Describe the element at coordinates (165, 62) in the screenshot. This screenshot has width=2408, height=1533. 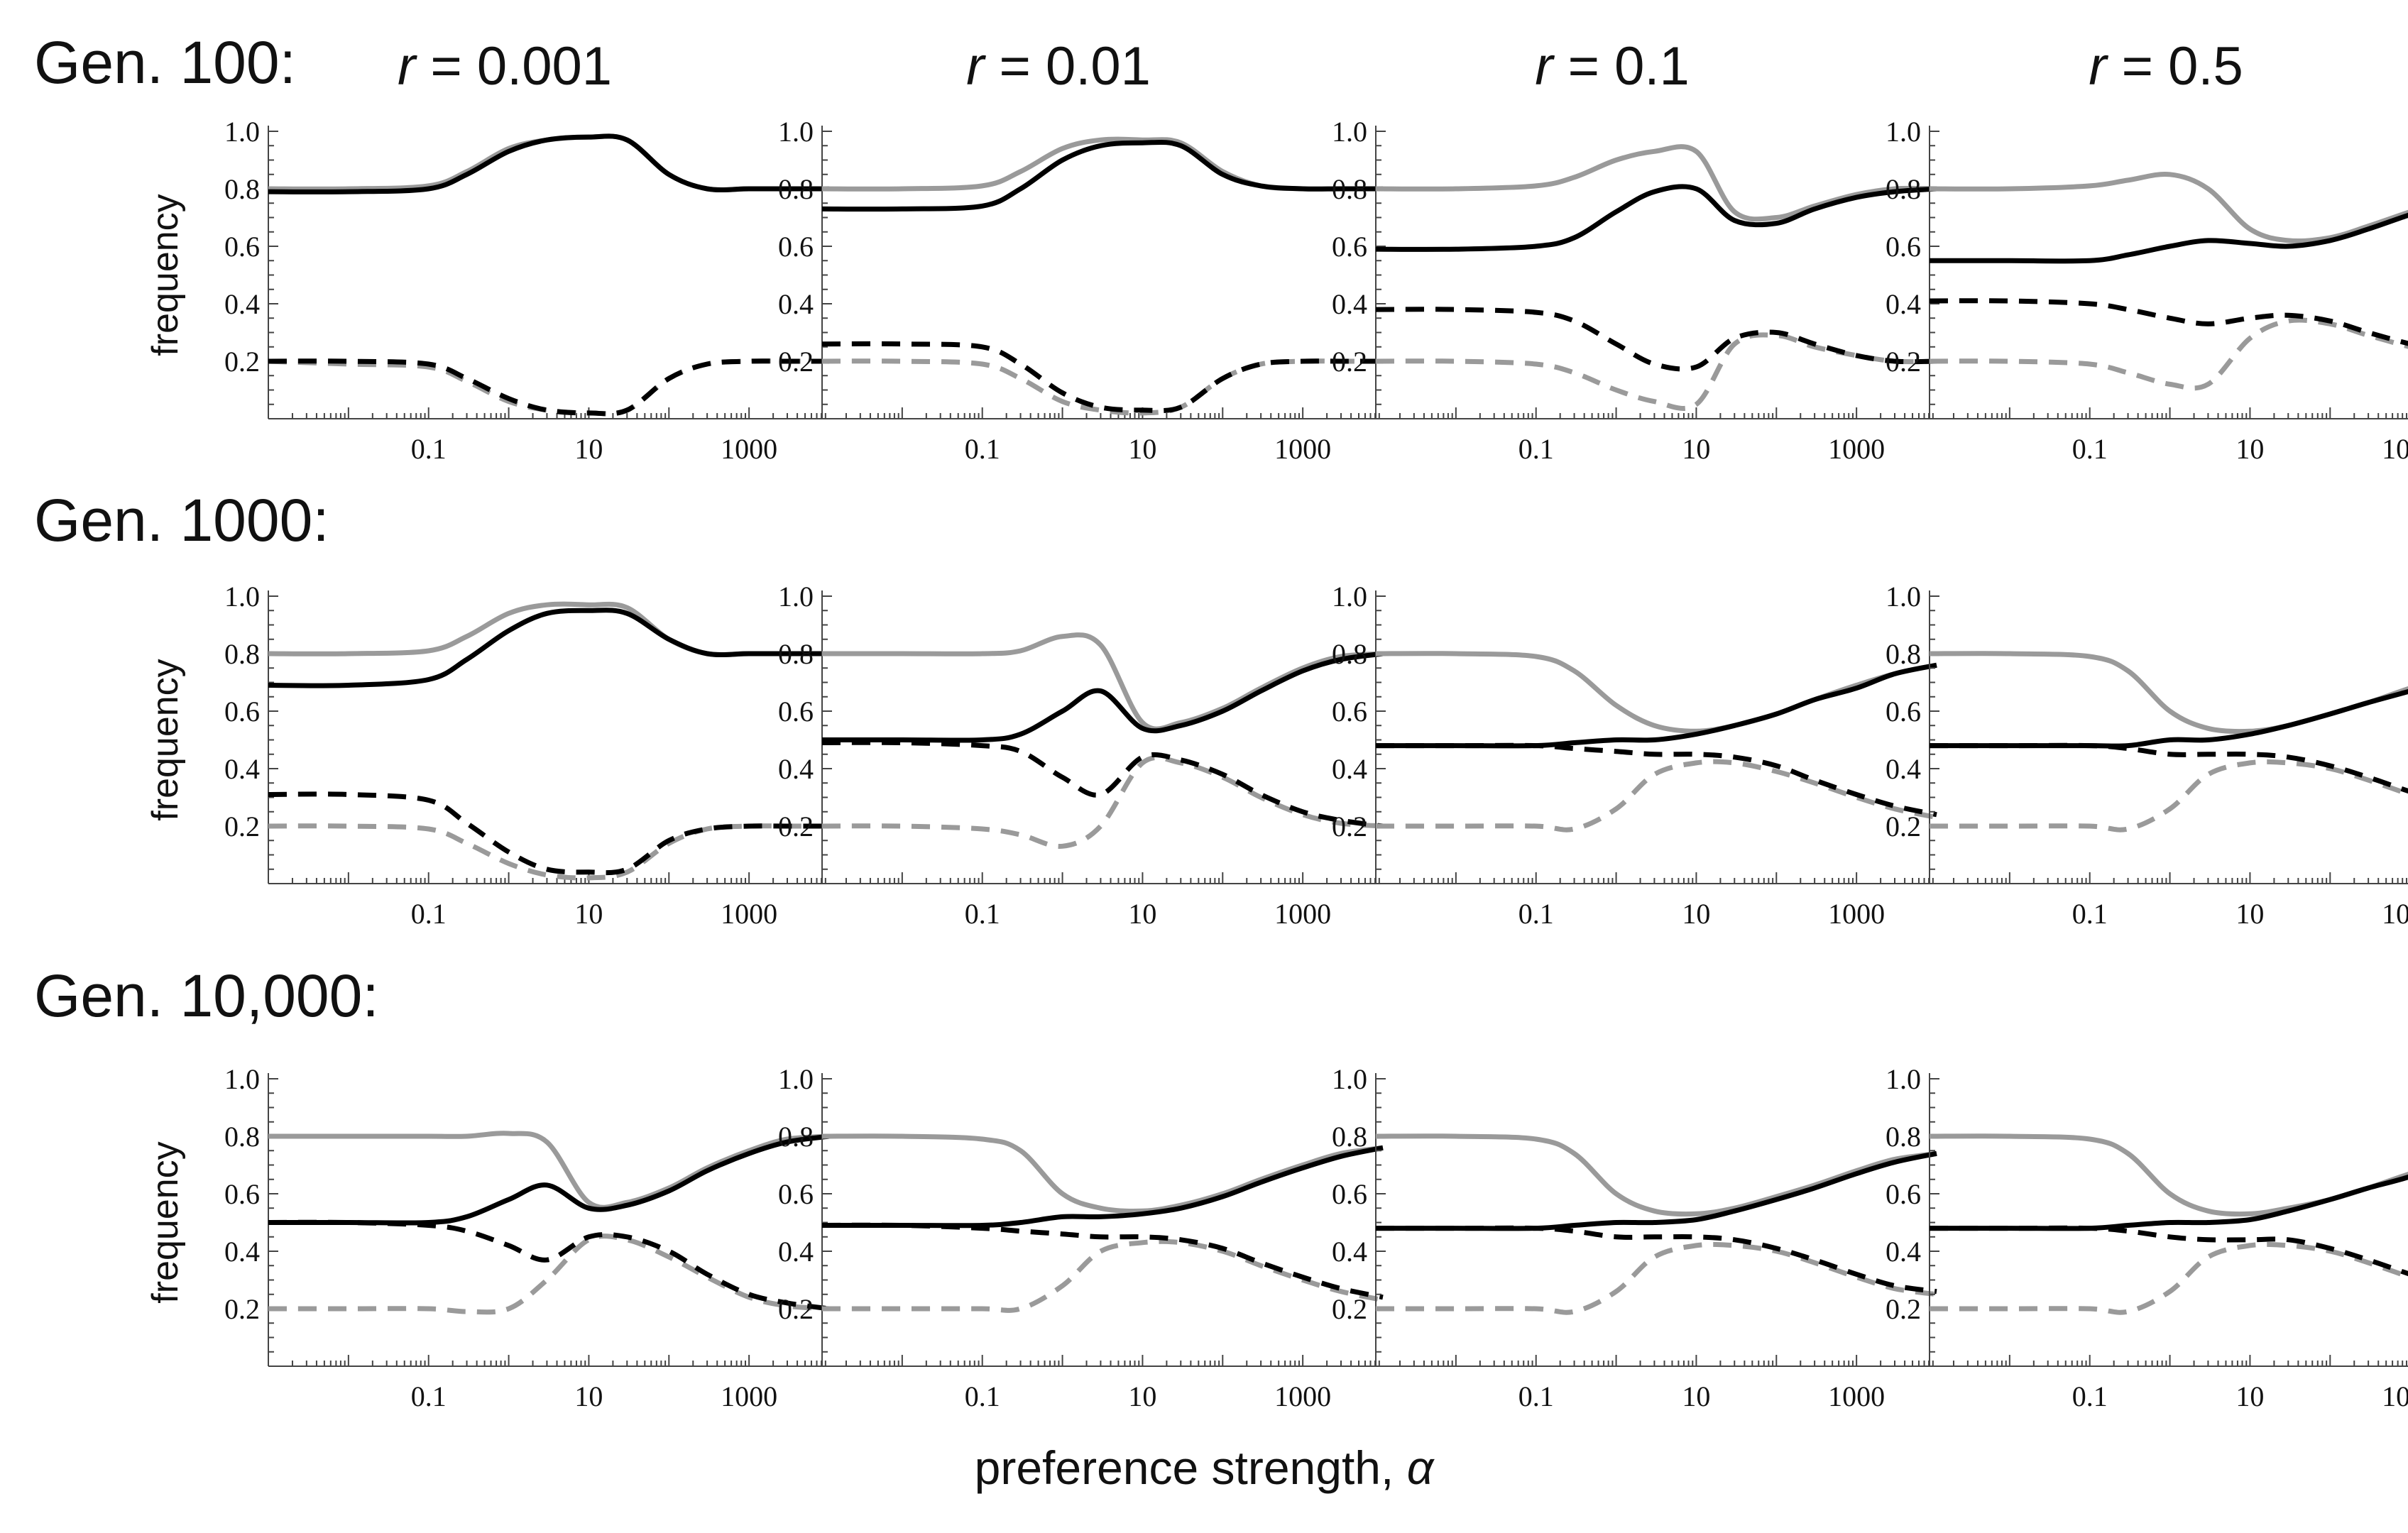
I see `row-label-gen-100: Gen. 100:` at that location.